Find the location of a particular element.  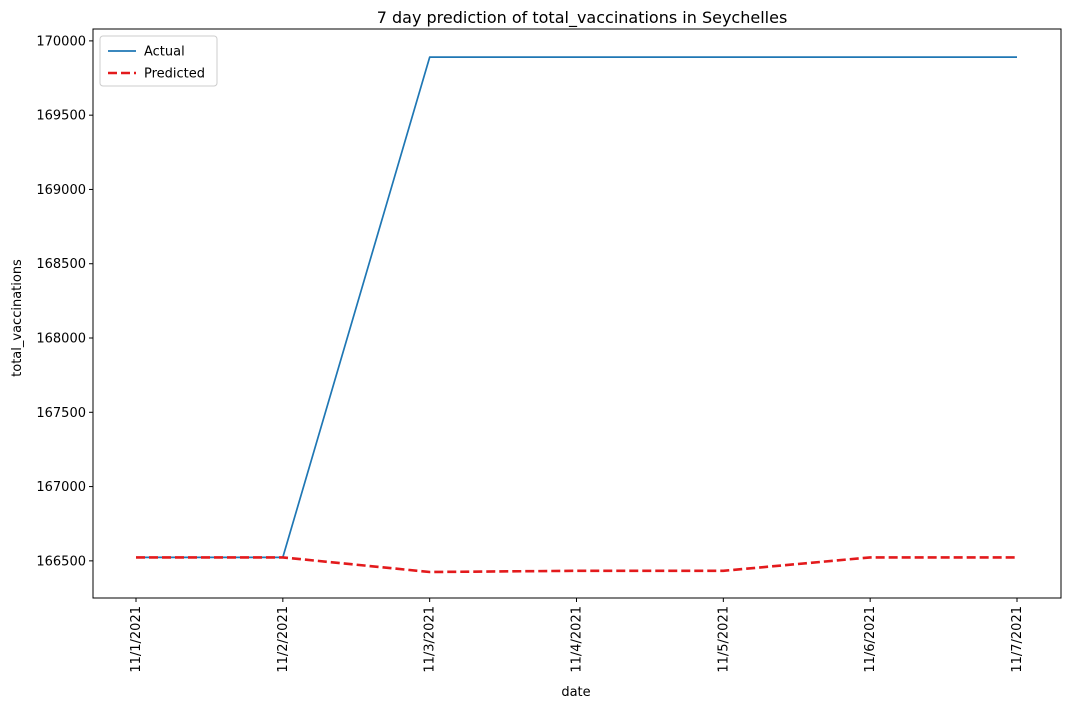

y-tick-label: 170000 is located at coordinates (61, 41).